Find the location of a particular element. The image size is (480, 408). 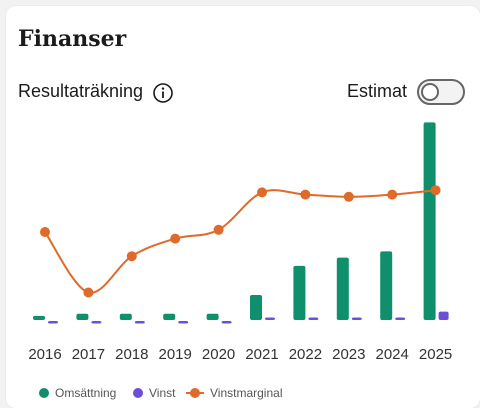

profit-bar-2016 is located at coordinates (53, 322).